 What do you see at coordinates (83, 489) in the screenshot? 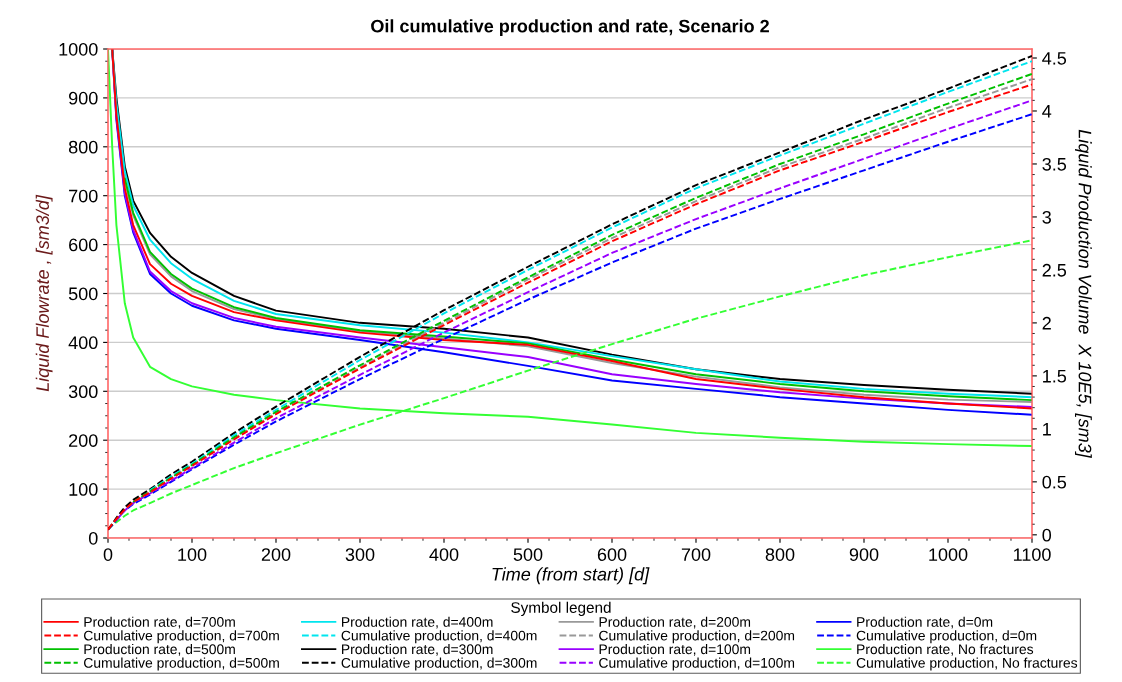
I see `y-tick-label: 100` at bounding box center [83, 489].